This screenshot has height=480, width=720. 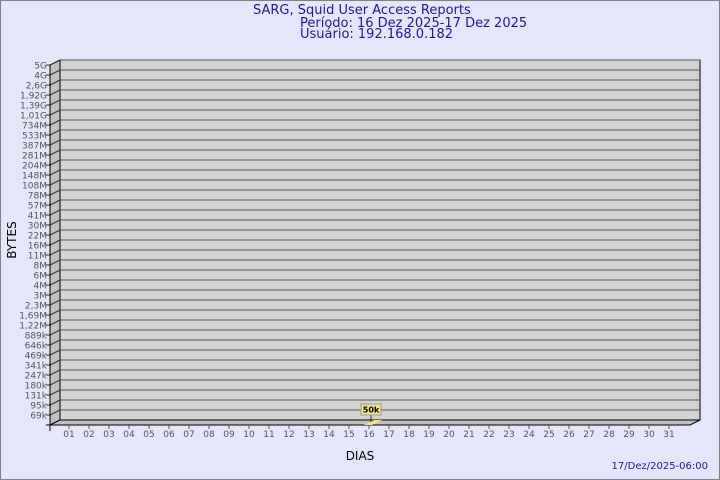 I want to click on x-tick-label: 07, so click(x=188, y=435).